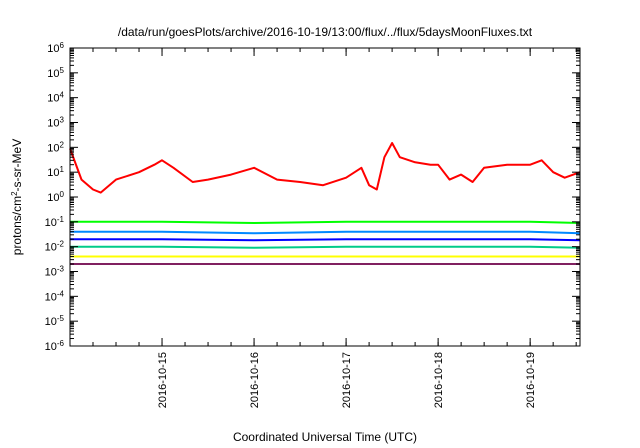 This screenshot has width=640, height=448. Describe the element at coordinates (14, 193) in the screenshot. I see `y-axis-label-exp: 2` at that location.